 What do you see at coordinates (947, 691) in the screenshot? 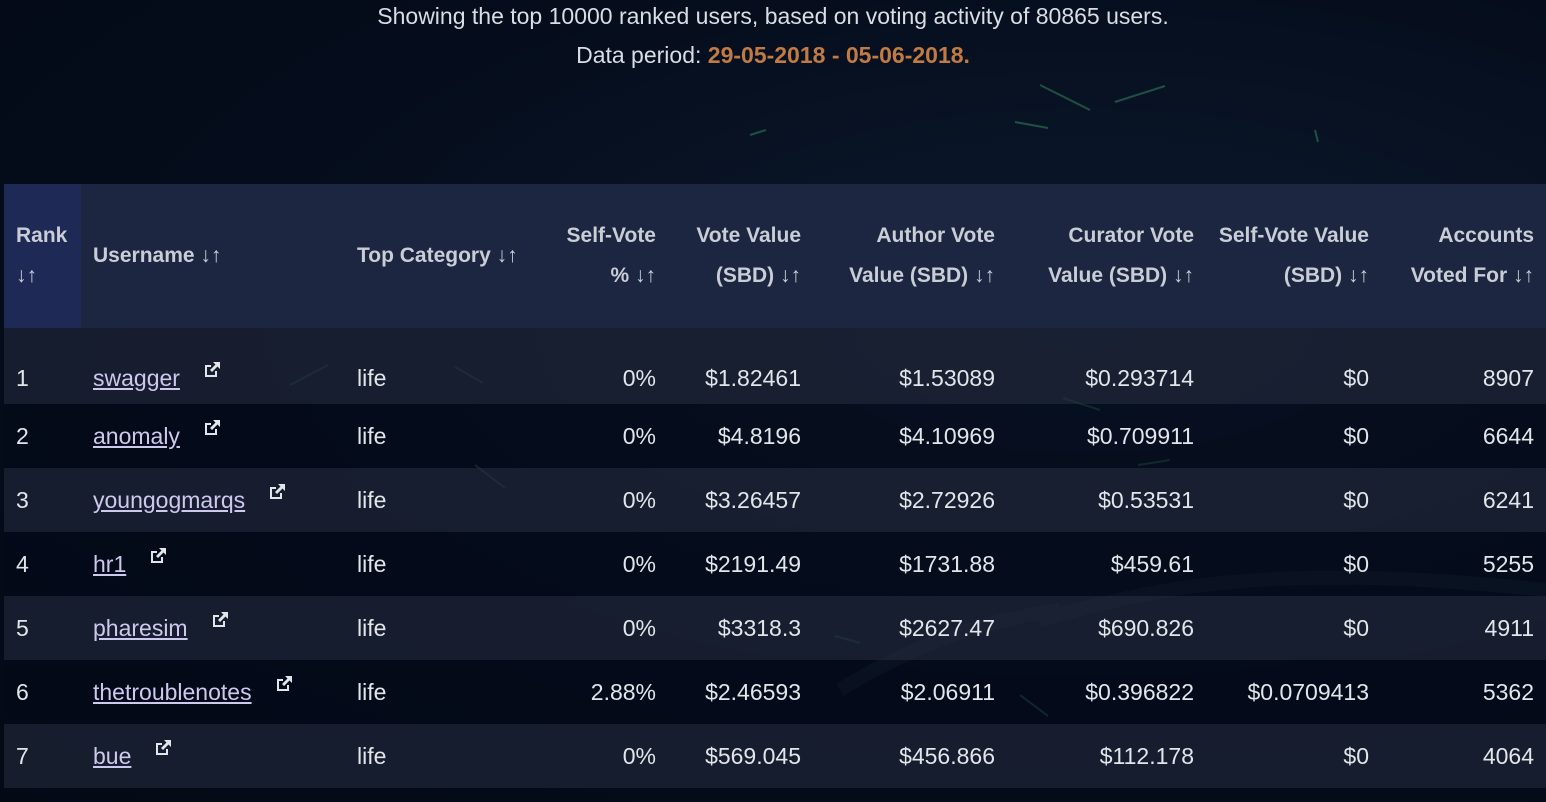
I see `author-vote-value-cell: $2.06911` at bounding box center [947, 691].